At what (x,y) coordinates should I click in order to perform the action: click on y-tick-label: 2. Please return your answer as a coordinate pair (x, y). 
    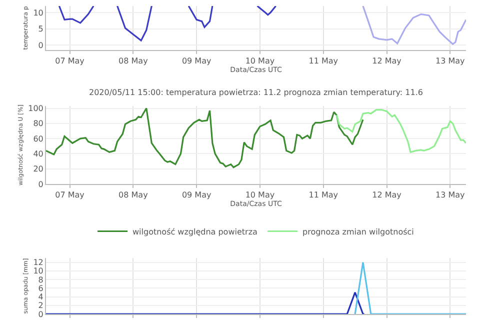
    Looking at the image, I should click on (41, 305).